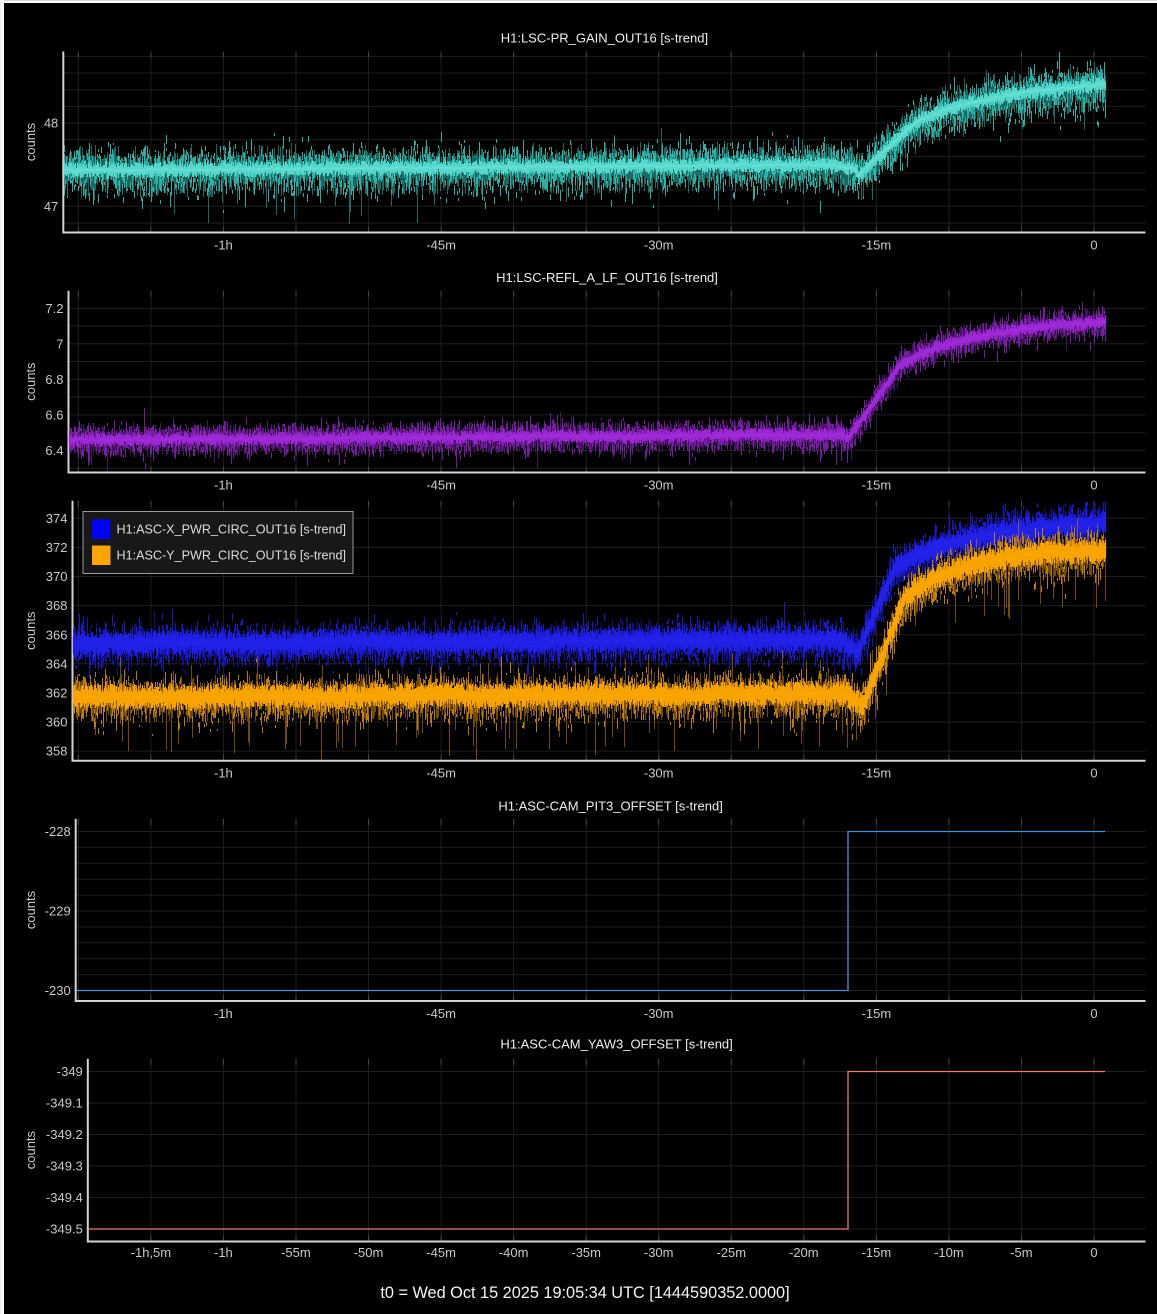 This screenshot has width=1157, height=1314. Describe the element at coordinates (57, 722) in the screenshot. I see `svg-text: 360` at that location.